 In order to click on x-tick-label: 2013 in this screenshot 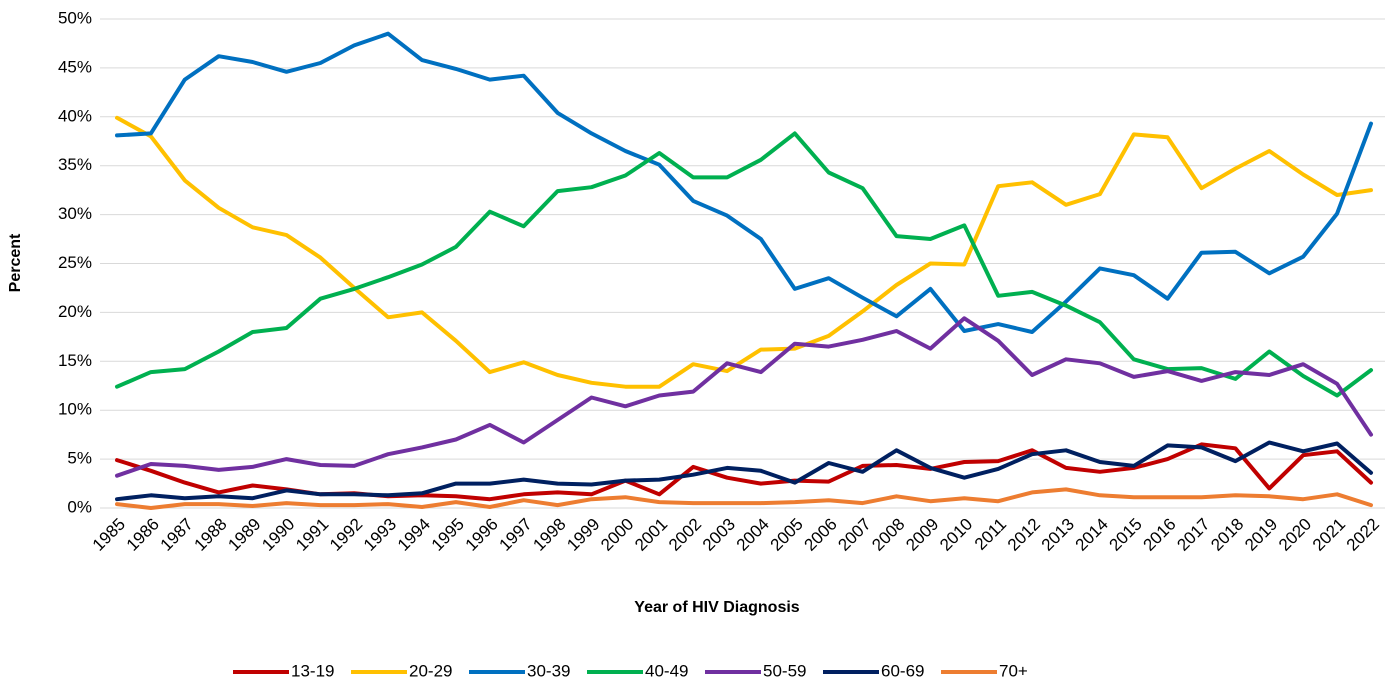, I will do `click(1058, 535)`.